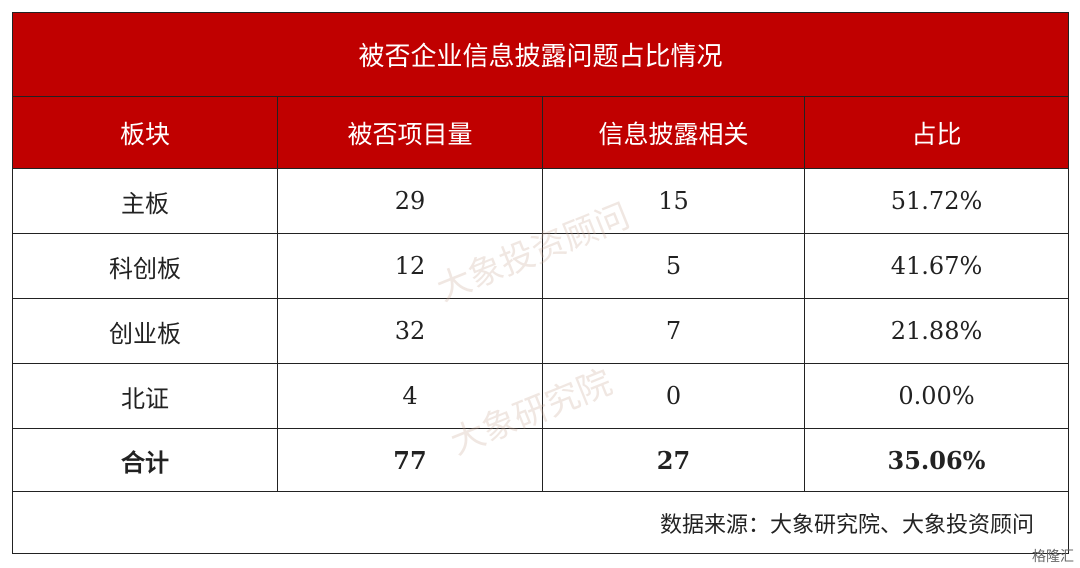  I want to click on cell: 0.00%, so click(936, 396).